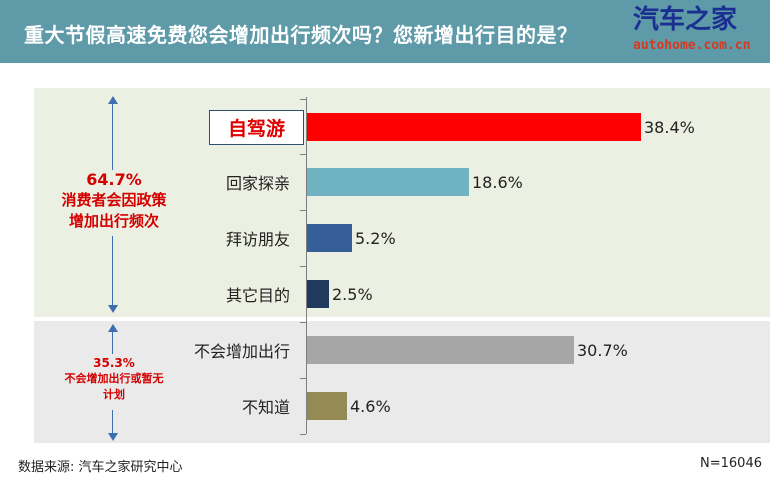  I want to click on y-axis-line, so click(306, 265).